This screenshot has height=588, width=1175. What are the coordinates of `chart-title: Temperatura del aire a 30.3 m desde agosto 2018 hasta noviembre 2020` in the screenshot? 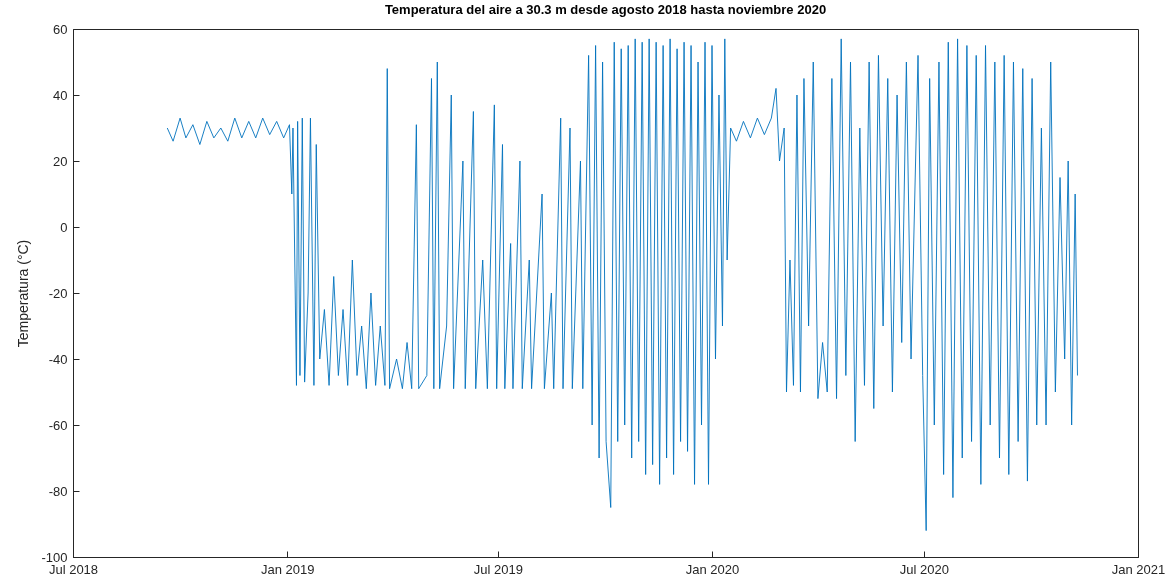 It's located at (605, 9).